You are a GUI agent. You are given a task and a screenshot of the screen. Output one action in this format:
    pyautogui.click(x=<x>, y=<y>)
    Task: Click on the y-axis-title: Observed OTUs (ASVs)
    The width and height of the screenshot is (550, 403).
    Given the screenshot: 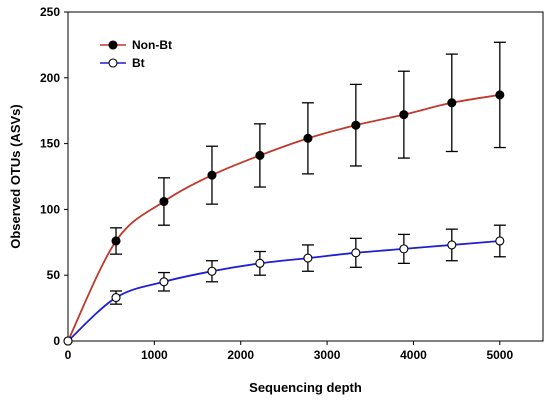 What is the action you would take?
    pyautogui.click(x=15, y=176)
    